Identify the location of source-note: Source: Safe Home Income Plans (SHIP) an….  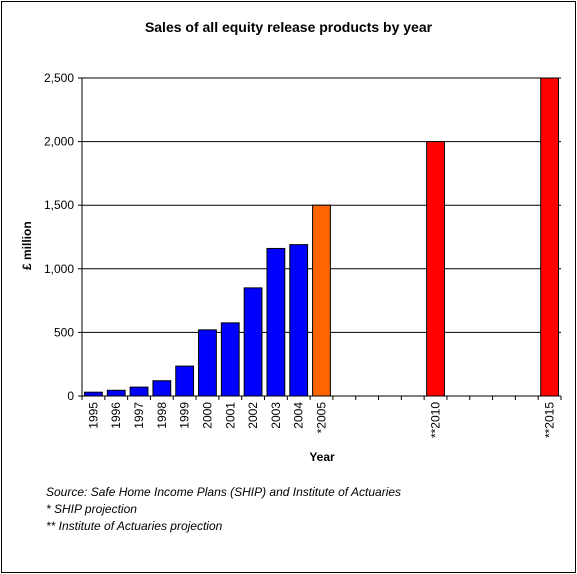
(224, 492).